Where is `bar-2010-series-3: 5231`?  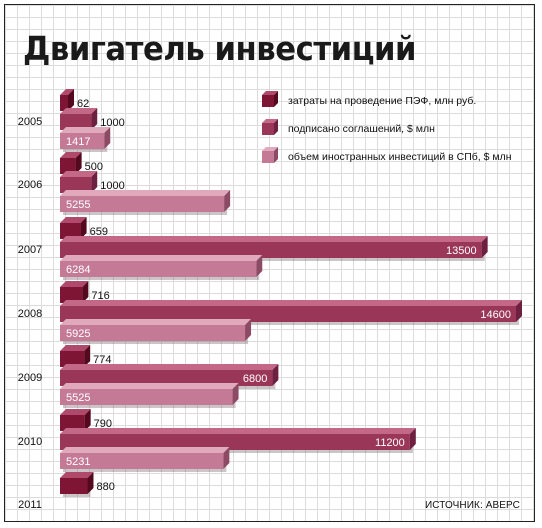 bar-2010-series-3: 5231 is located at coordinates (145, 459).